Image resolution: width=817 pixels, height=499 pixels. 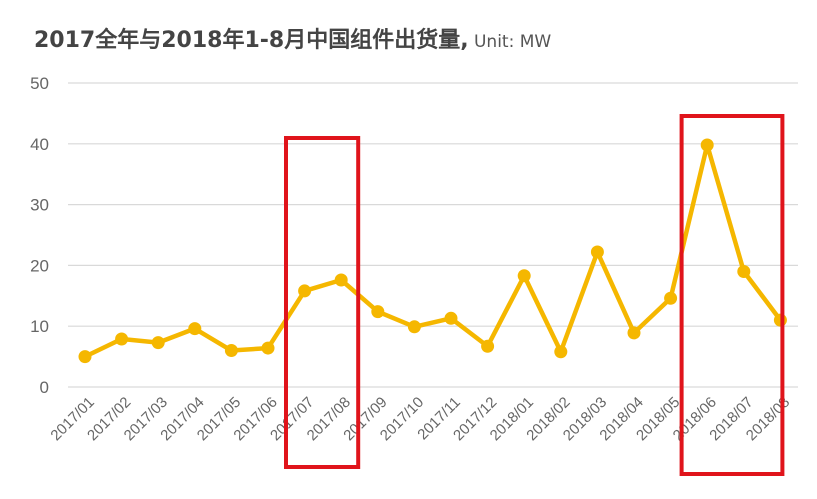 What do you see at coordinates (44, 387) in the screenshot?
I see `y-tick-label: 0` at bounding box center [44, 387].